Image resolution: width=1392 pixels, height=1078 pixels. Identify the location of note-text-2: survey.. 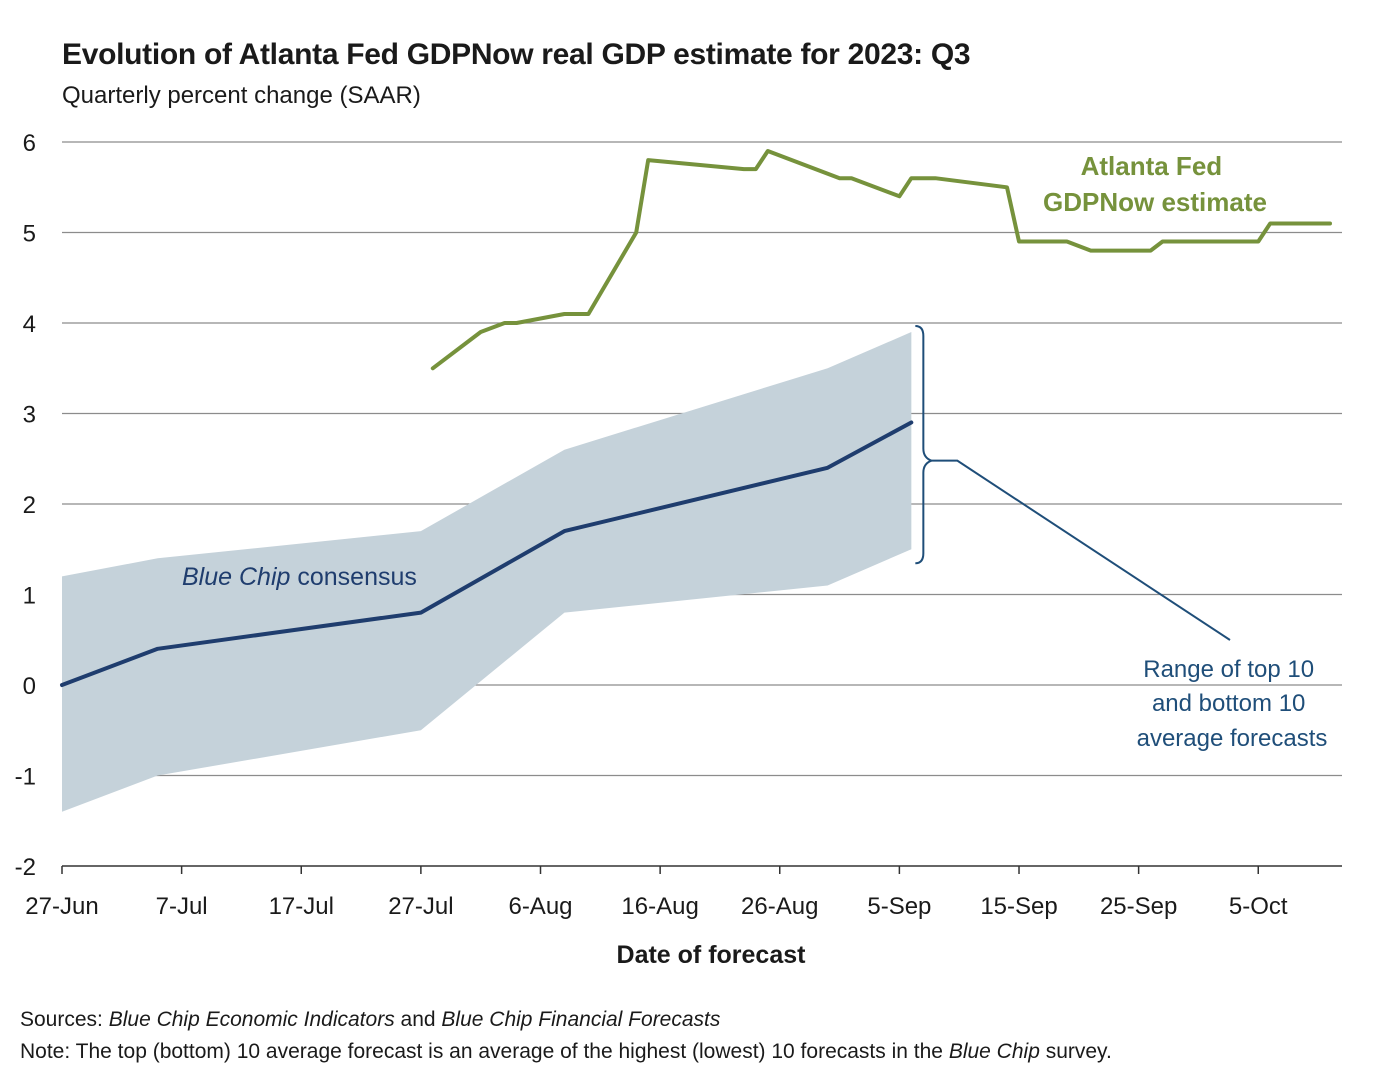
(1075, 1051).